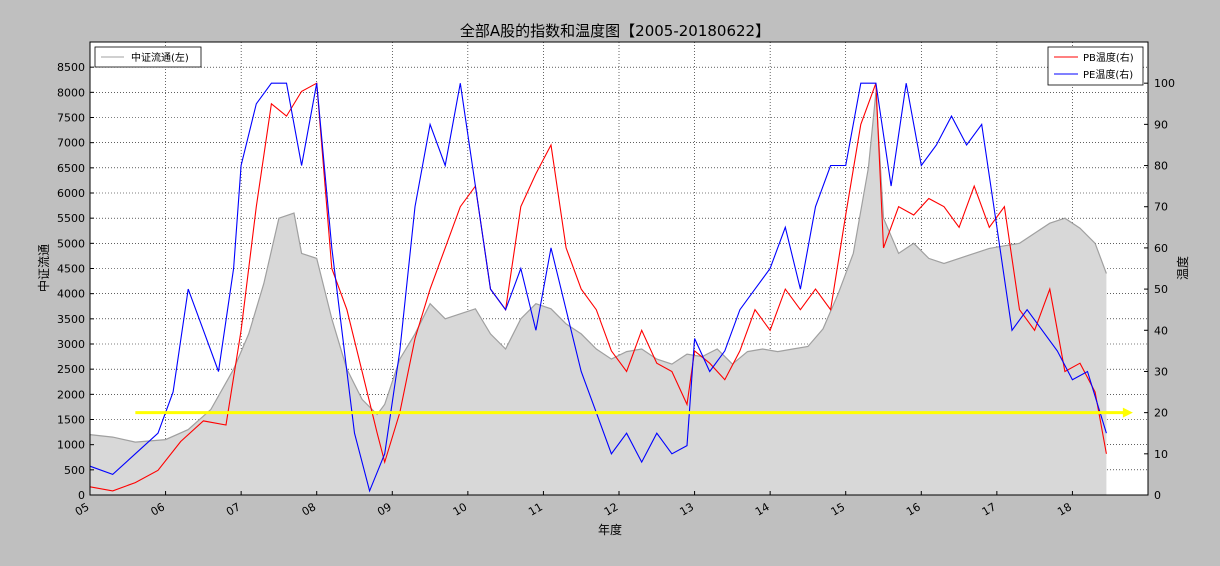 The image size is (1220, 566). What do you see at coordinates (233, 509) in the screenshot?
I see `x-tick-label: 07` at bounding box center [233, 509].